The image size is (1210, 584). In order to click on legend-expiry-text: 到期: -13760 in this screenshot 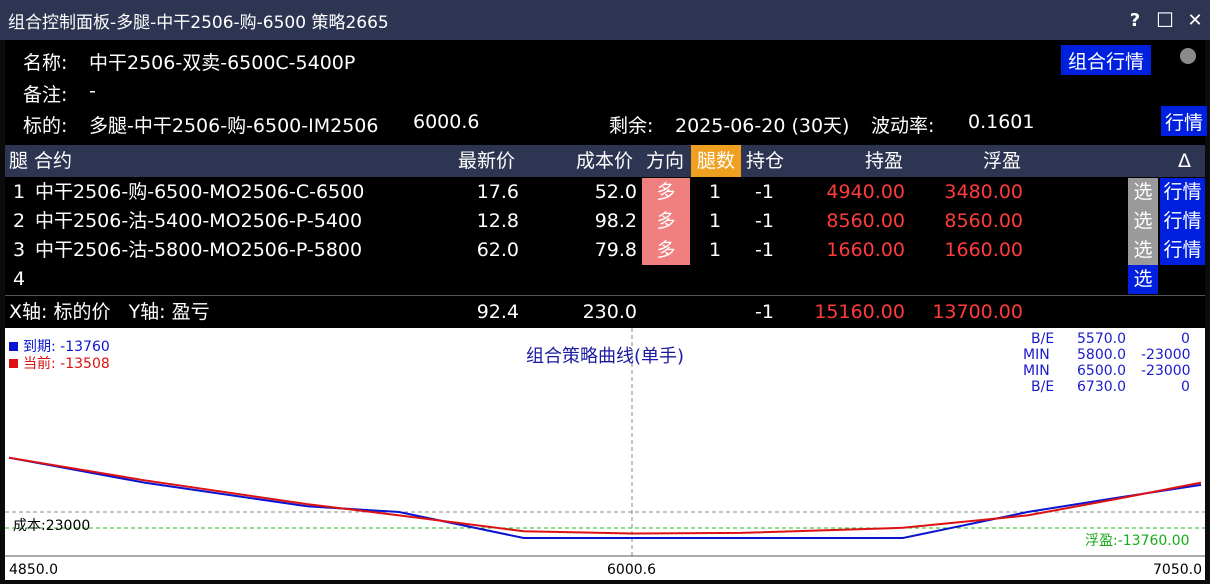, I will do `click(66, 347)`.